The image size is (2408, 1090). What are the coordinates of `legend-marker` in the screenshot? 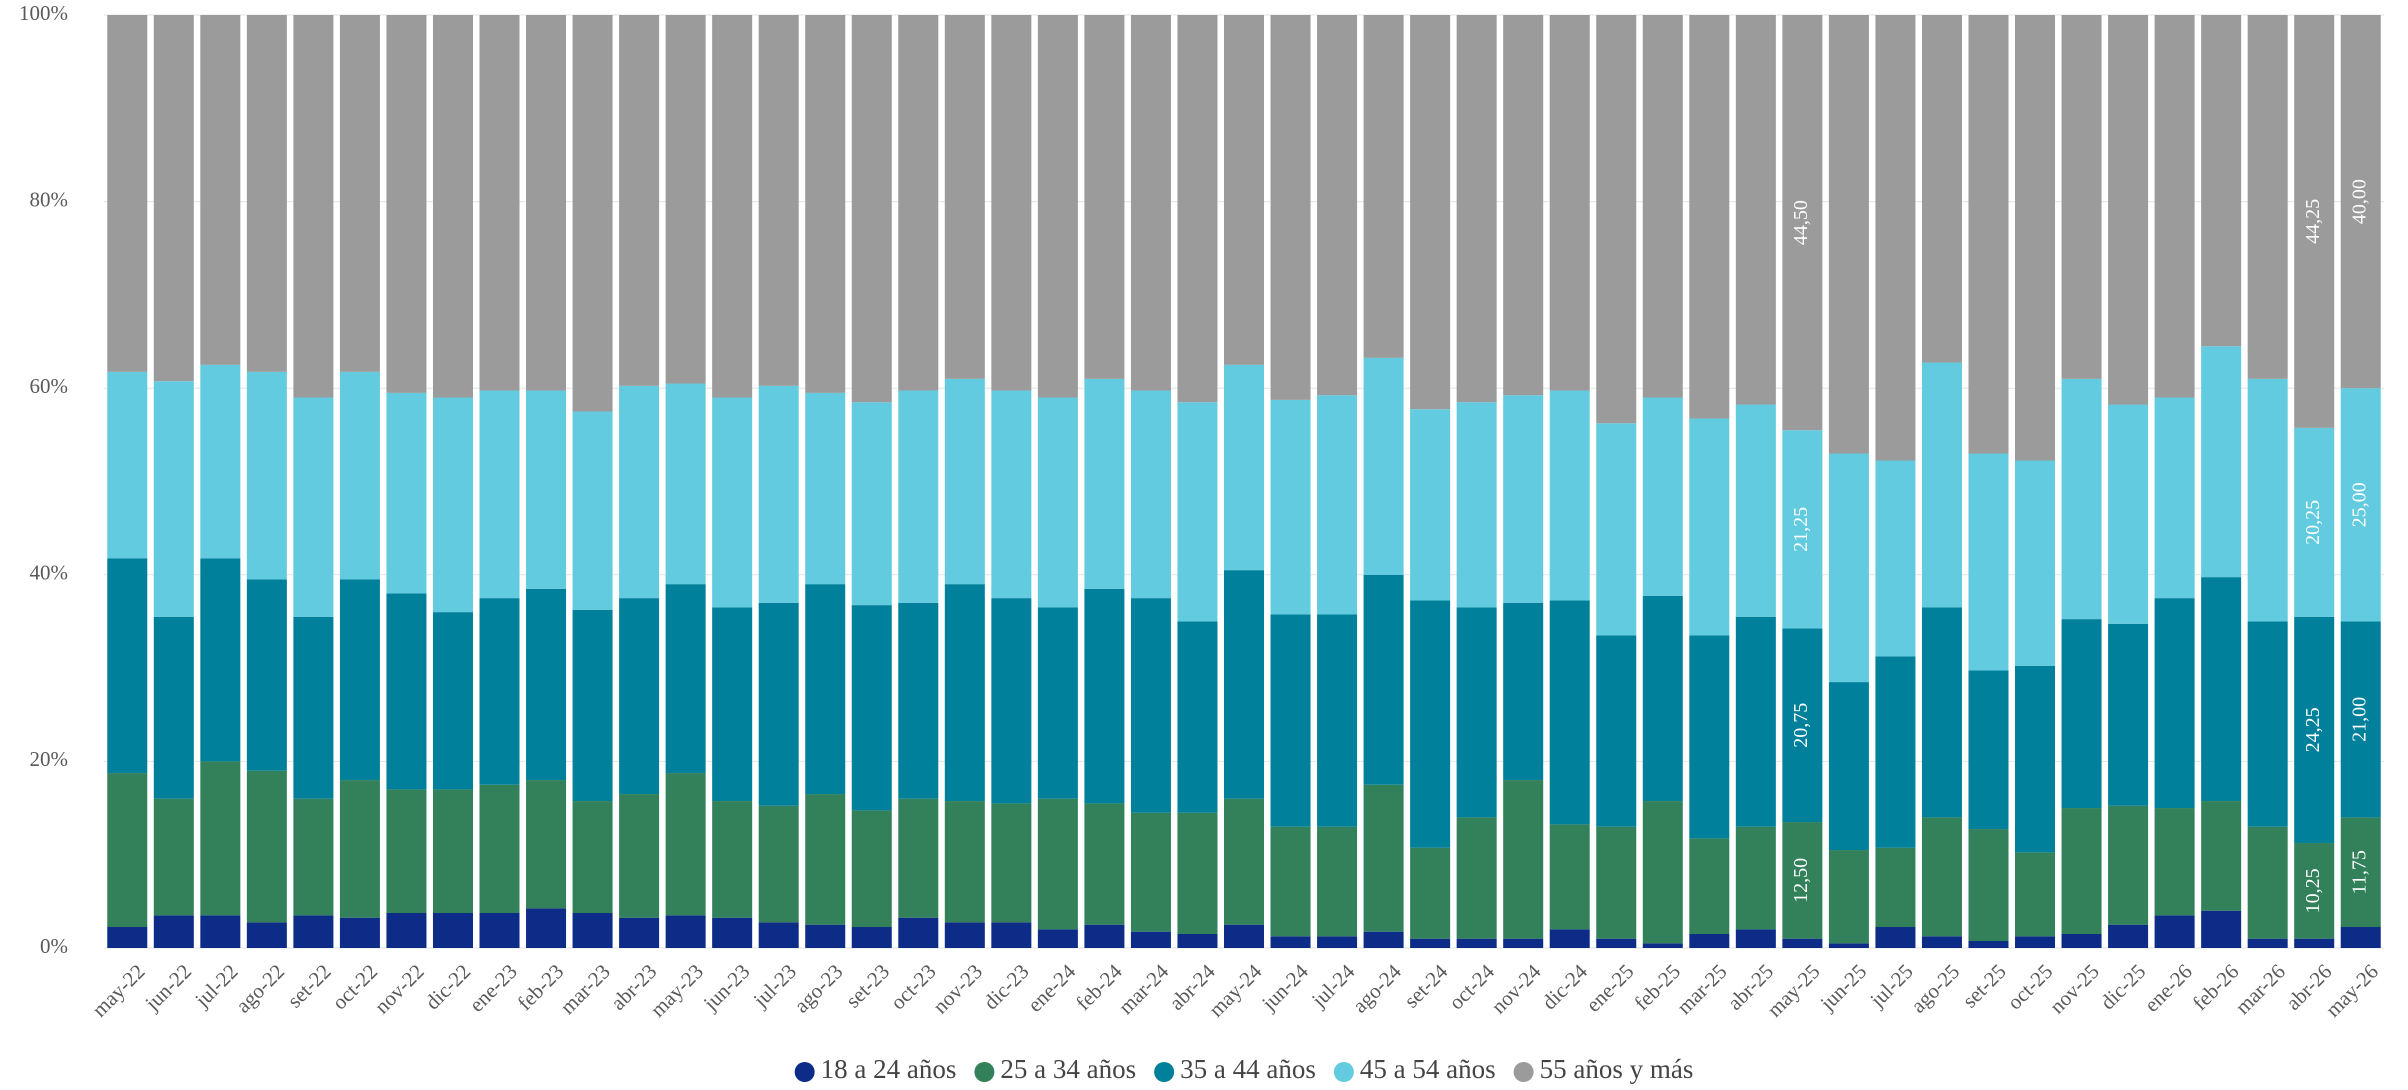 It's located at (984, 1072).